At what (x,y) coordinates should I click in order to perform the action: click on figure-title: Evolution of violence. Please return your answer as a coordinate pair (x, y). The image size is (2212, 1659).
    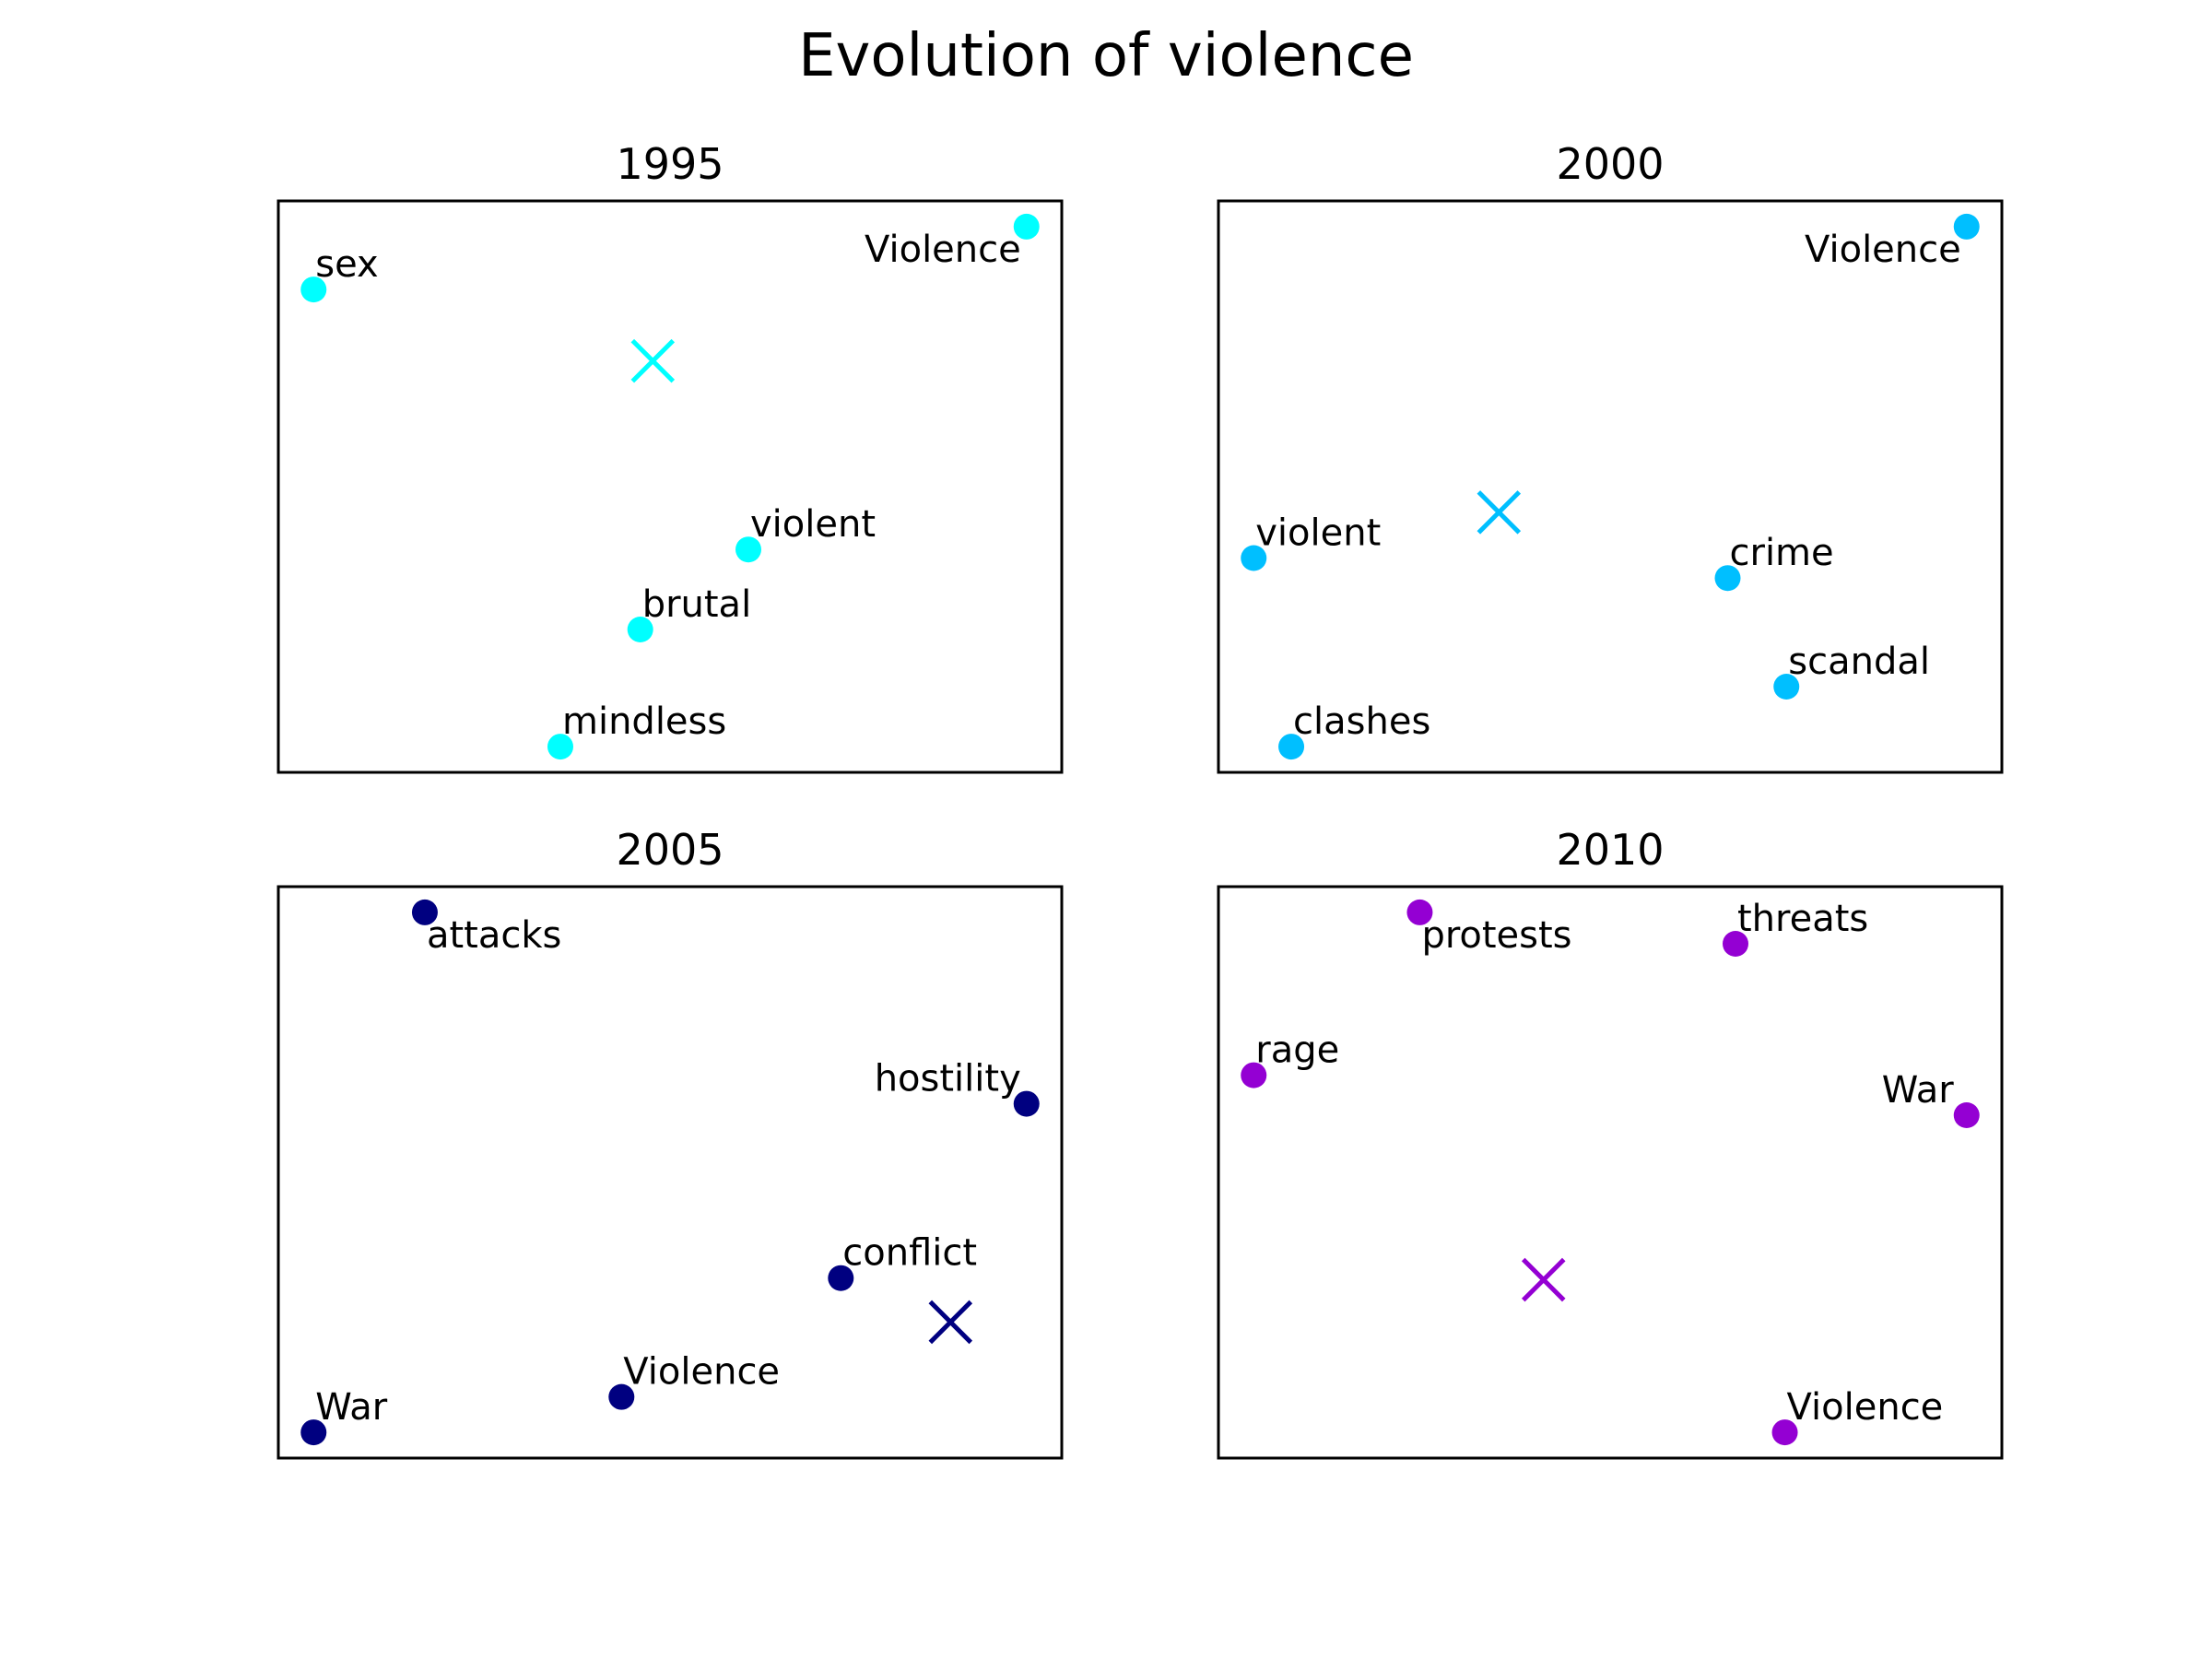
    Looking at the image, I should click on (1106, 56).